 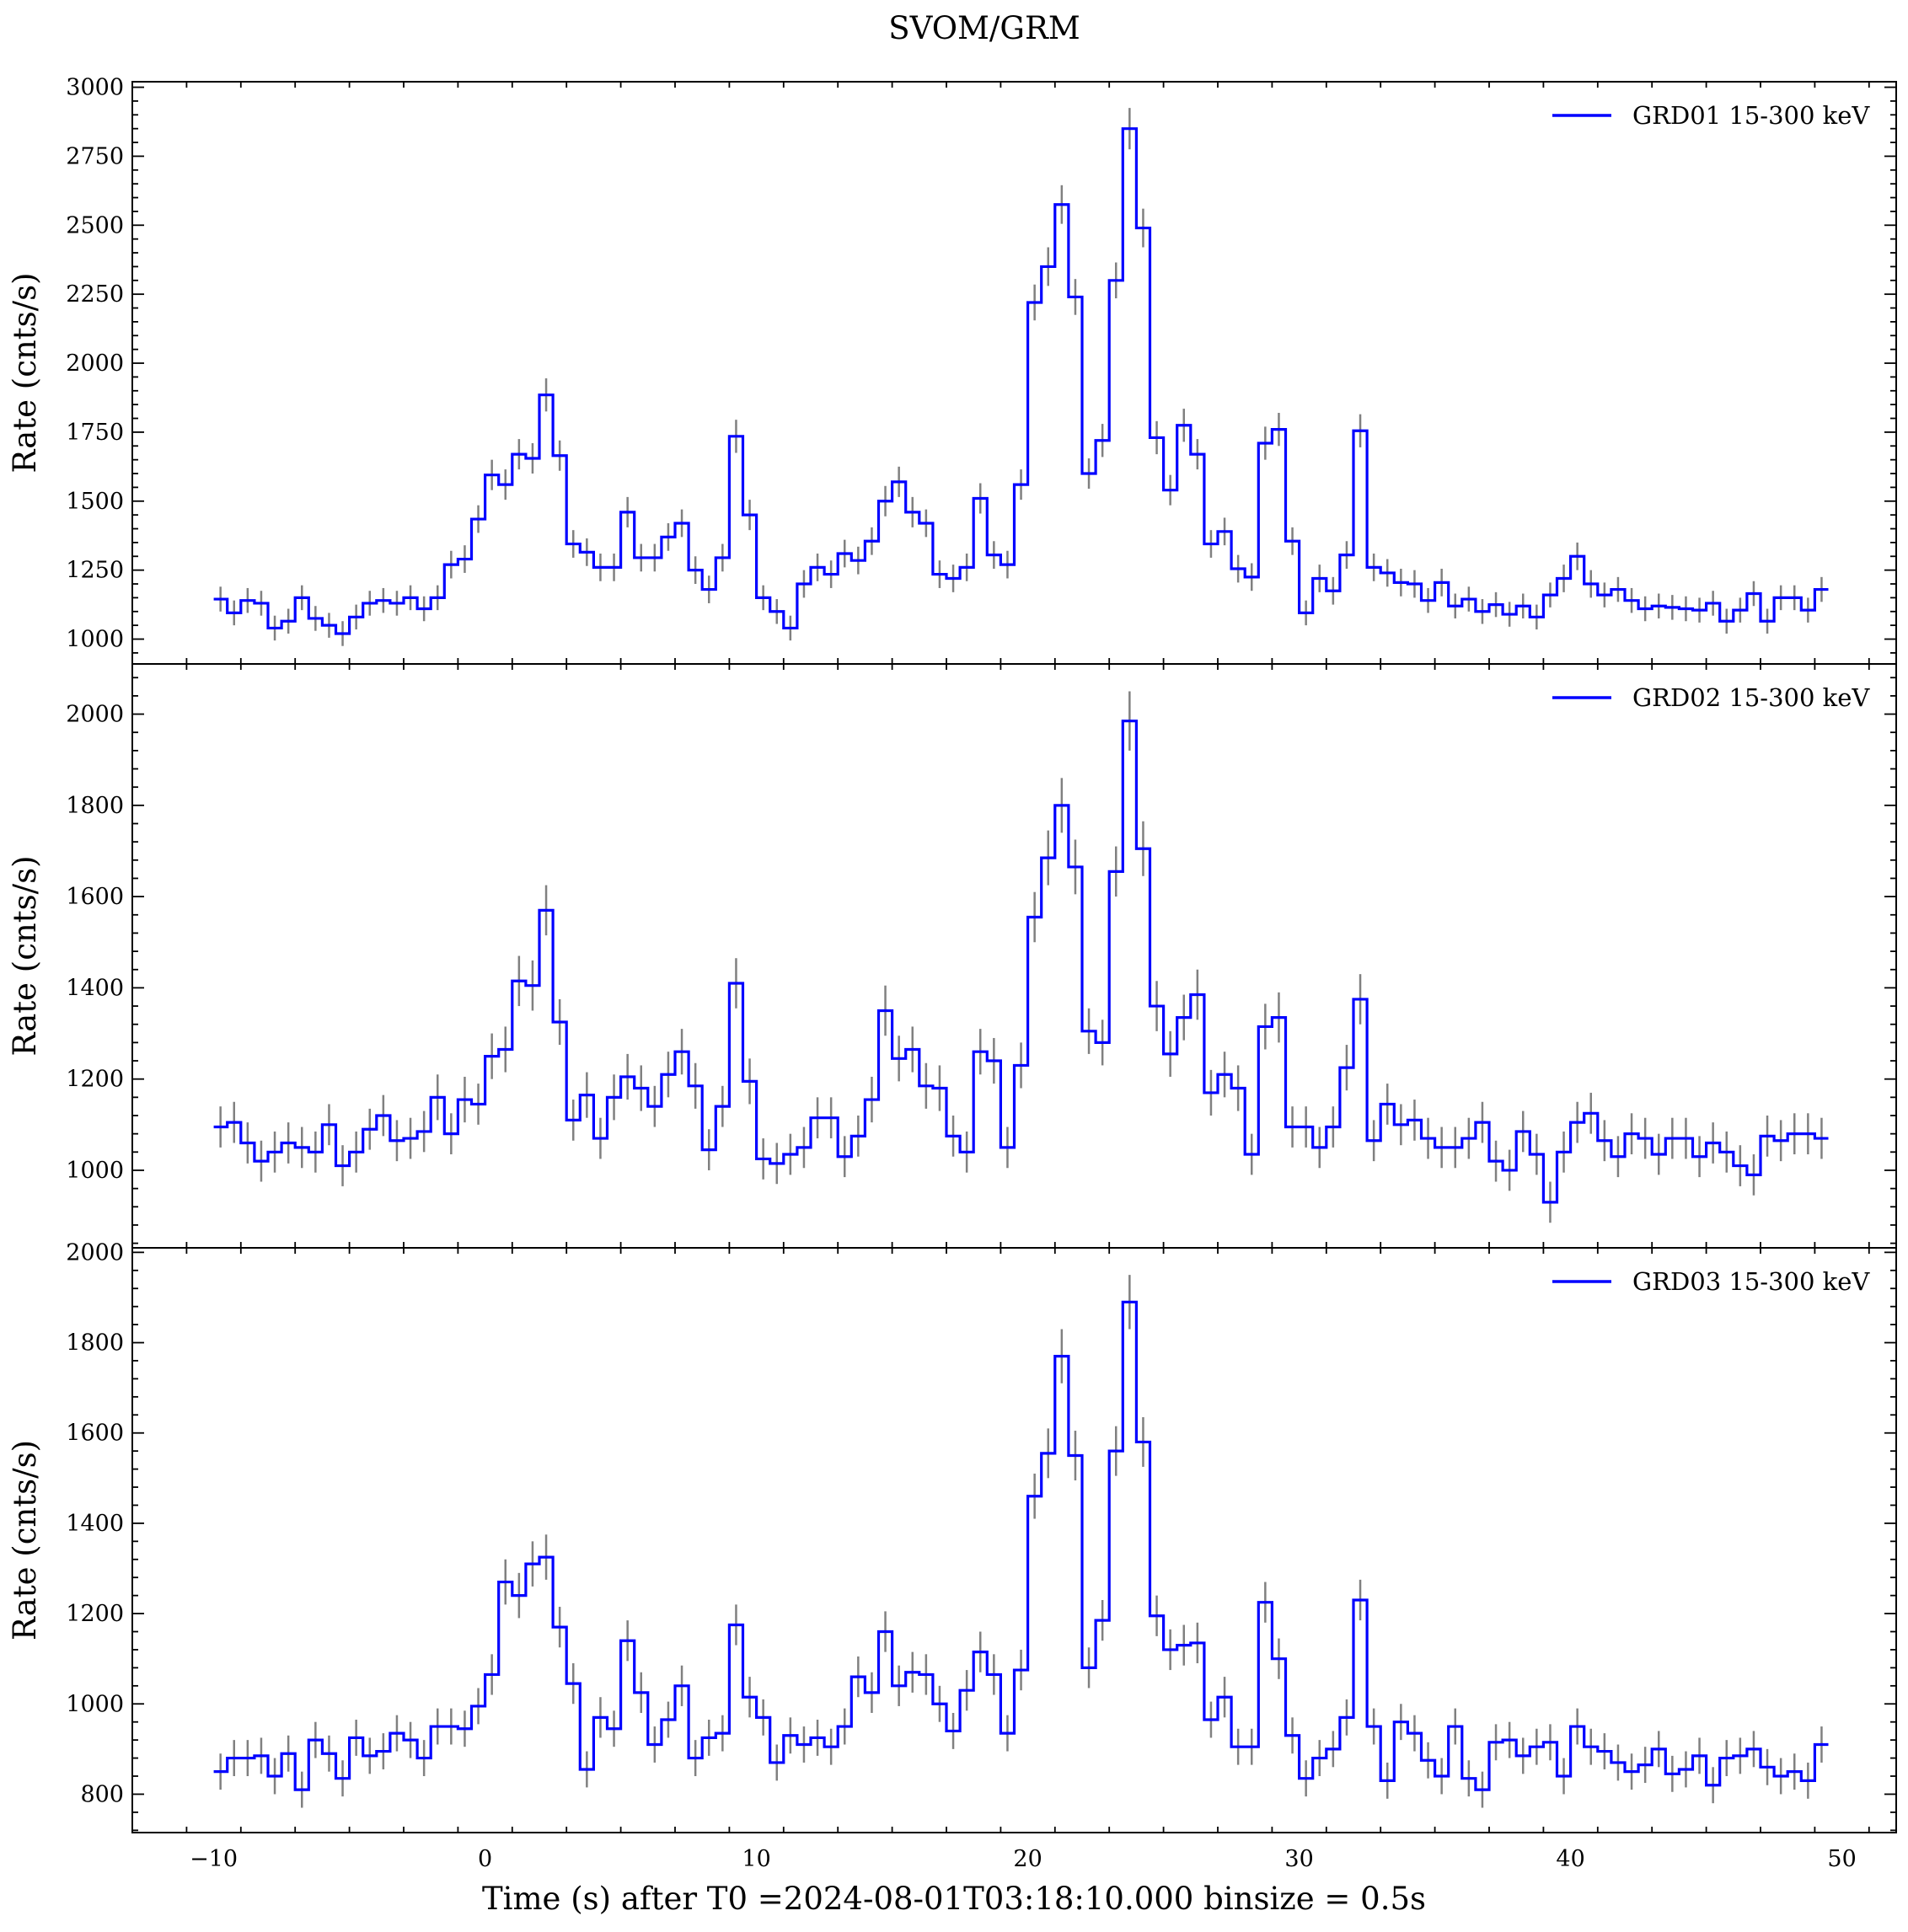 I want to click on figure-title: SVOM/GRM, so click(x=984, y=28).